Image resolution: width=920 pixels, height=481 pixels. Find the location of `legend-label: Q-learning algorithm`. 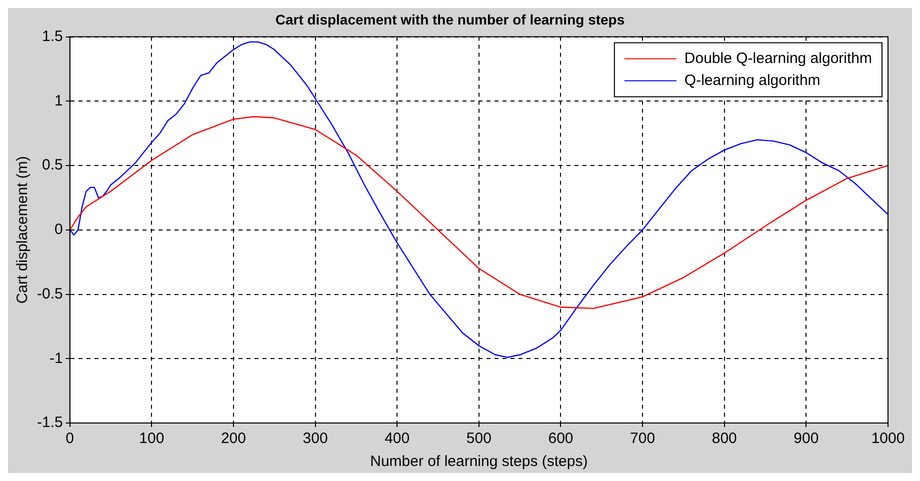

legend-label: Q-learning algorithm is located at coordinates (752, 80).